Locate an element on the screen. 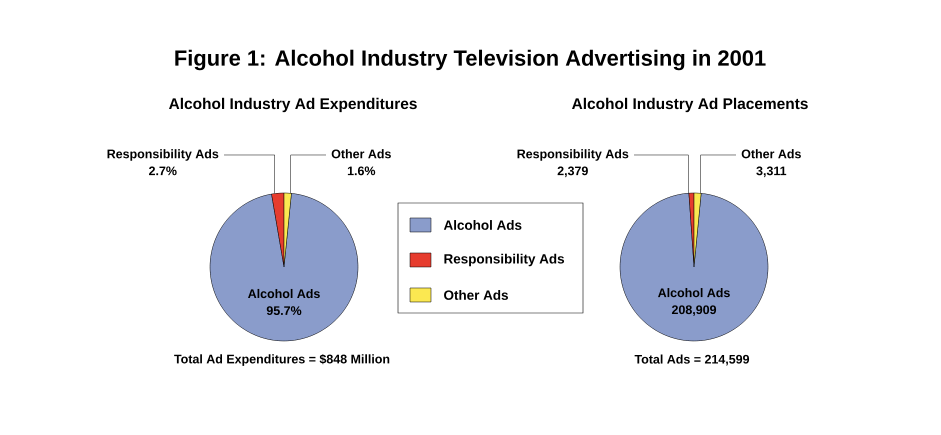 This screenshot has width=941, height=435. chart-title: Alcohol Industry Ad Placements is located at coordinates (690, 105).